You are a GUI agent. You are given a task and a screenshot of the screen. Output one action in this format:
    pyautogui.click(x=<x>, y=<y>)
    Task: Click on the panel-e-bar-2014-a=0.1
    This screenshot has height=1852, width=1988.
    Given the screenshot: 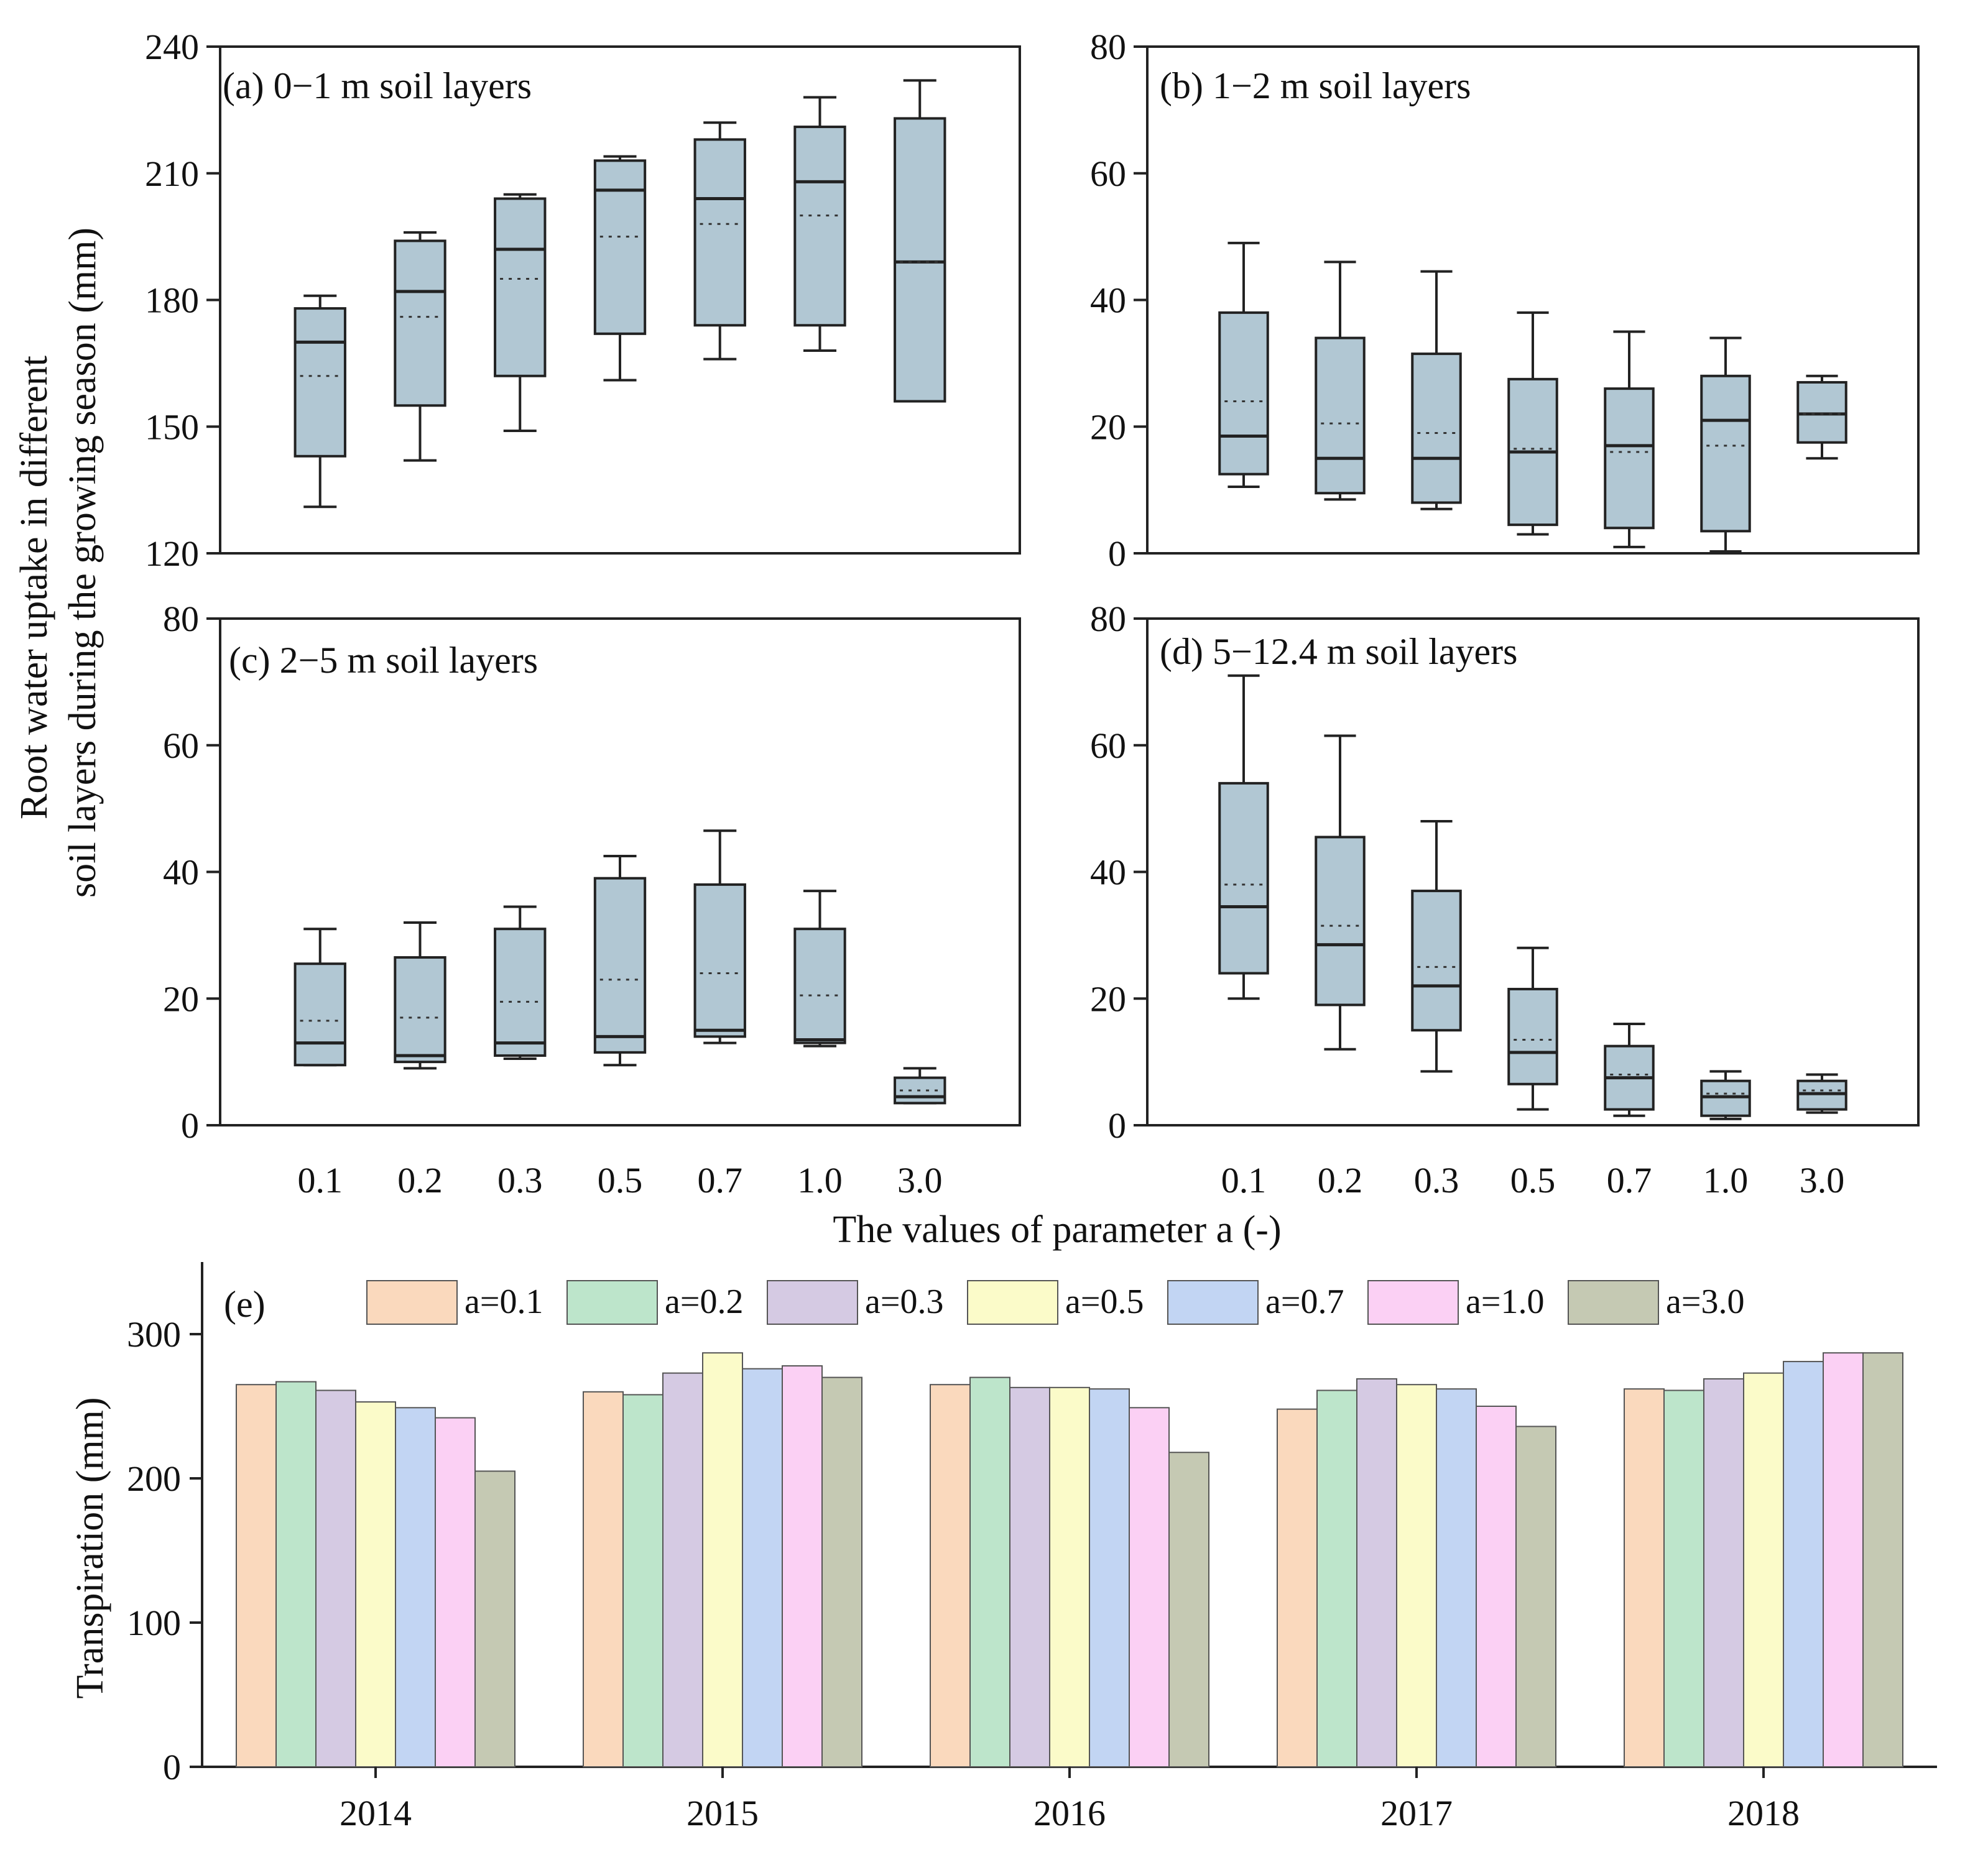 What is the action you would take?
    pyautogui.click(x=256, y=1575)
    